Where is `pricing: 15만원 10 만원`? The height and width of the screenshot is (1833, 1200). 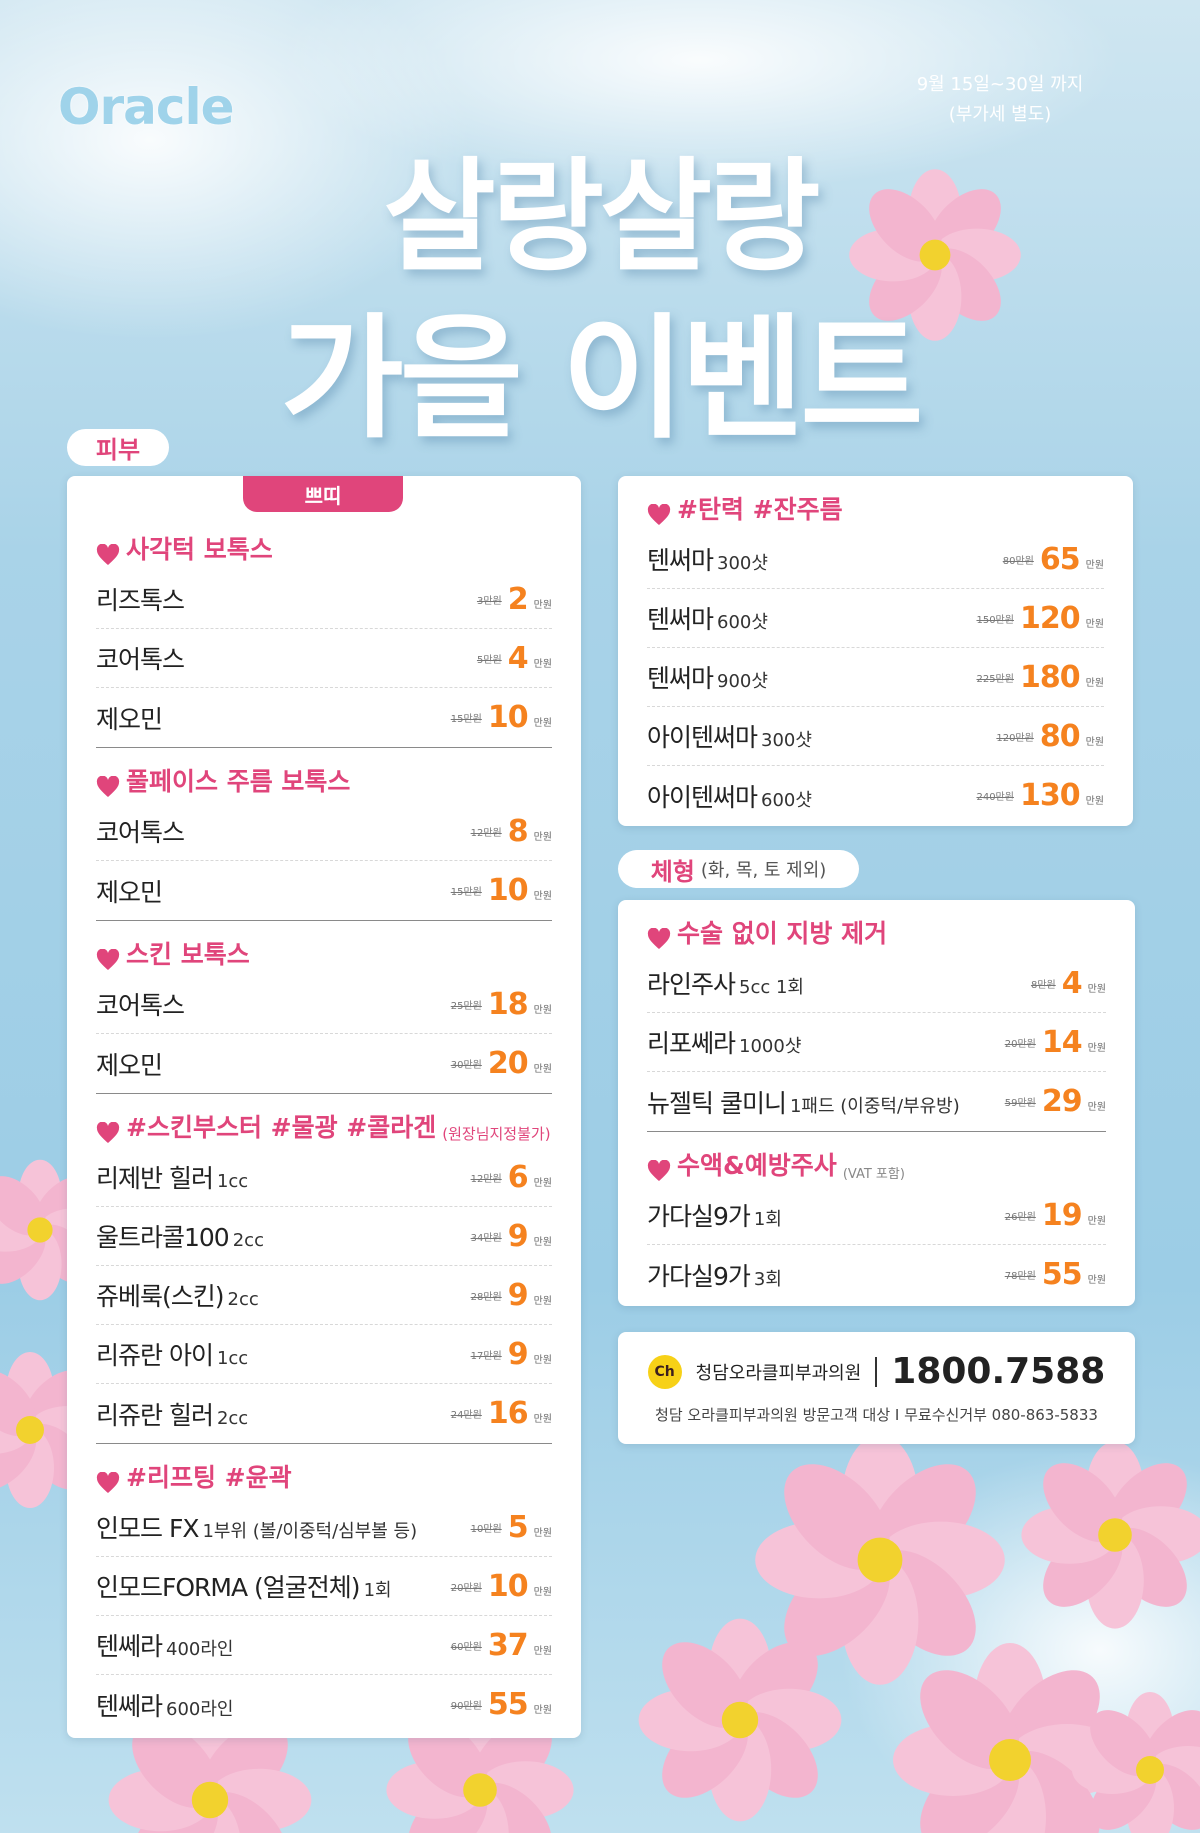
pricing: 15만원 10 만원 is located at coordinates (501, 717).